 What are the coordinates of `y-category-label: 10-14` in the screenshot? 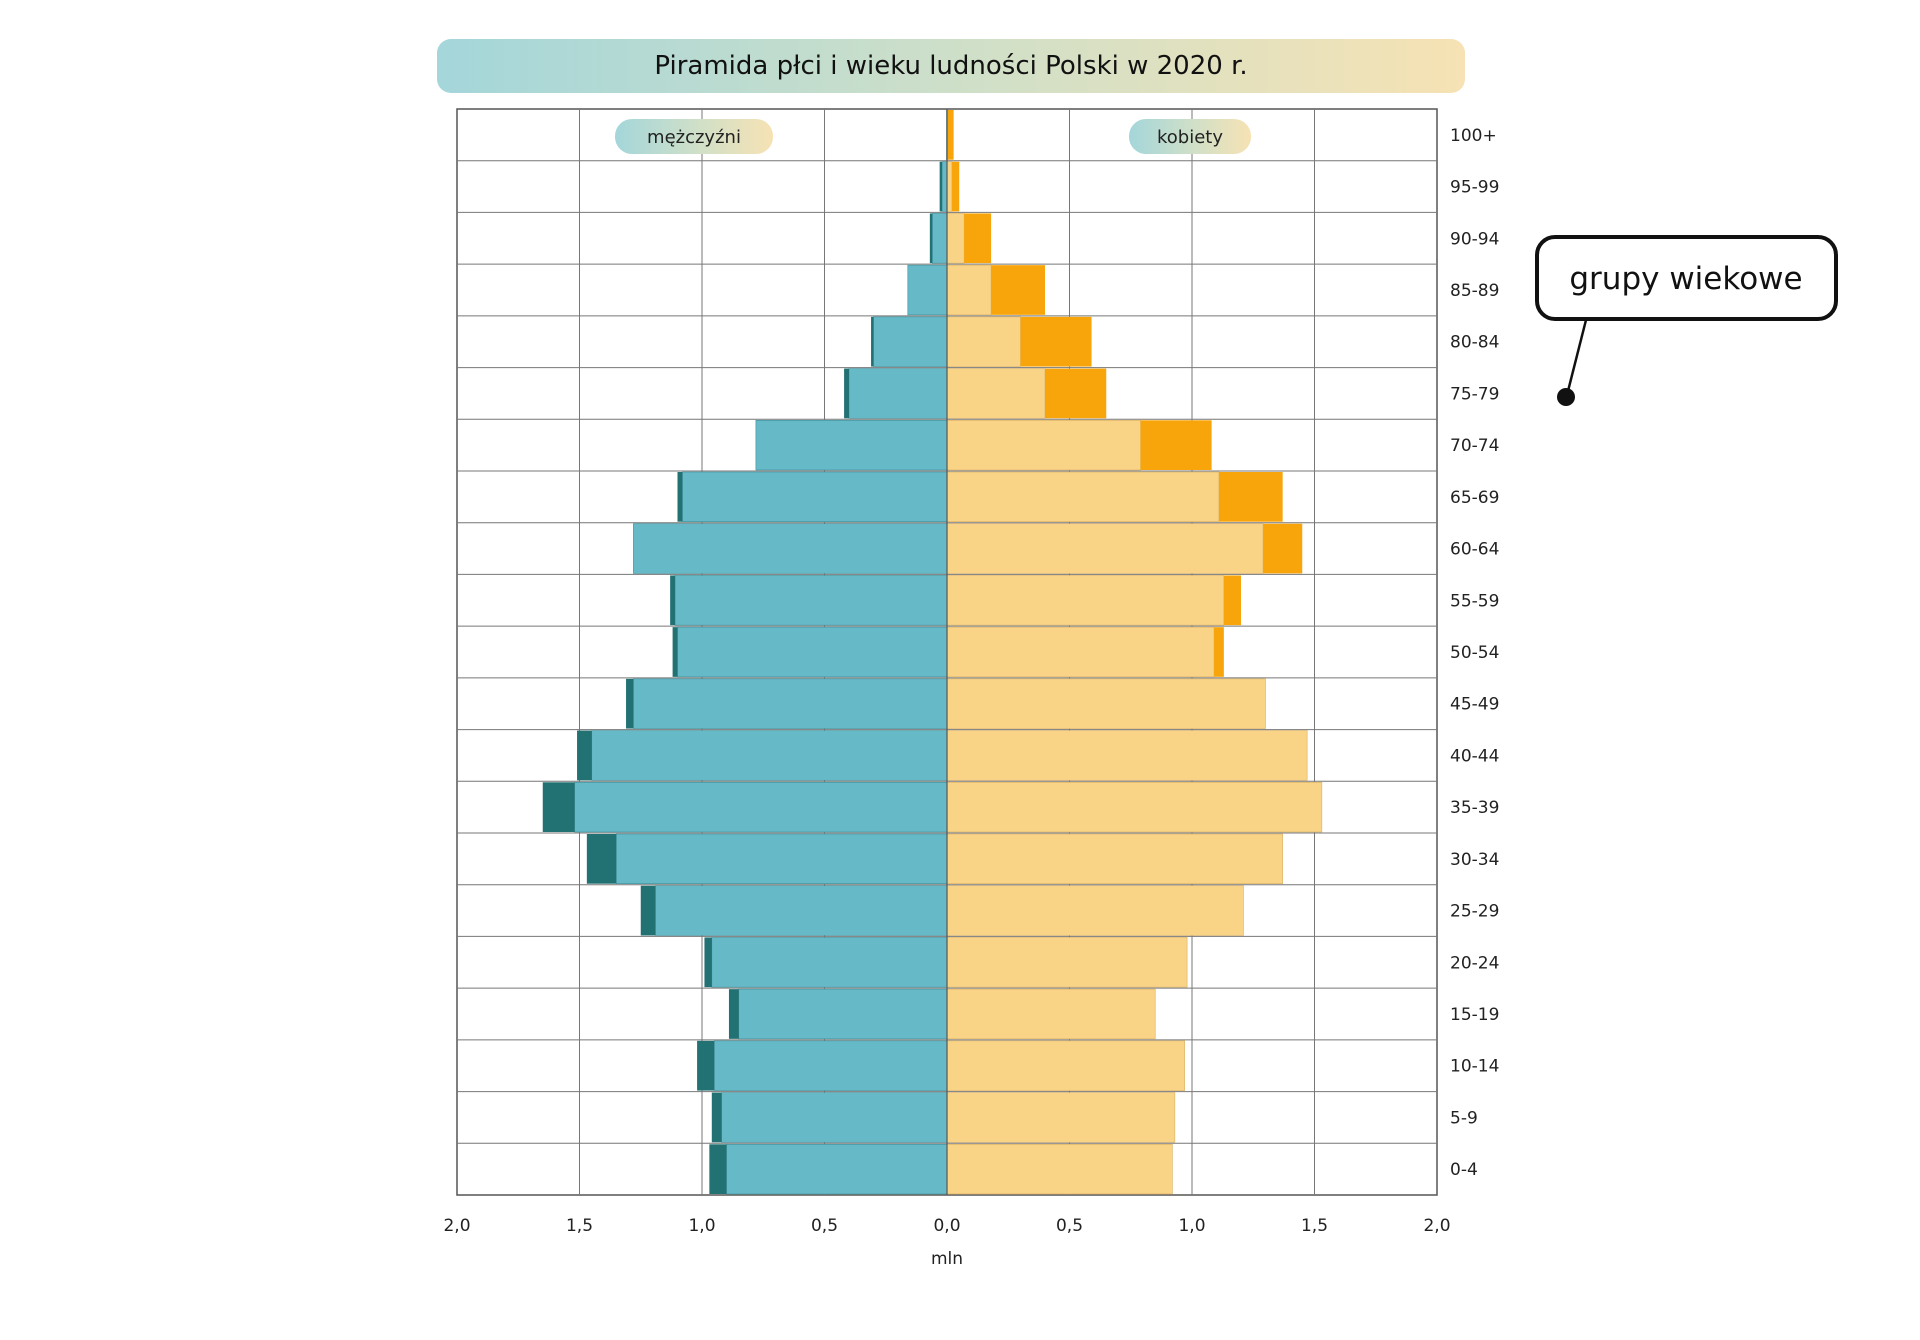 It's located at (1474, 1067).